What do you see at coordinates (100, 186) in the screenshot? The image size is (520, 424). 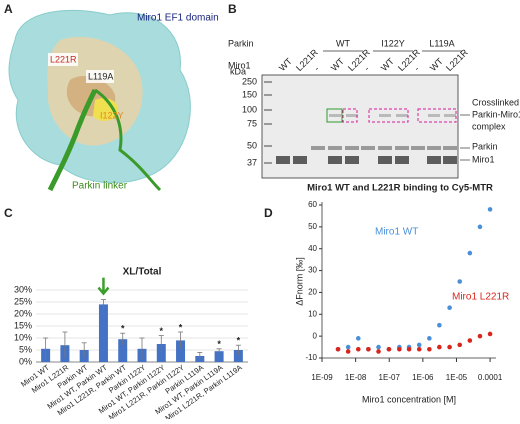 I see `linker-label: Parkin linker` at bounding box center [100, 186].